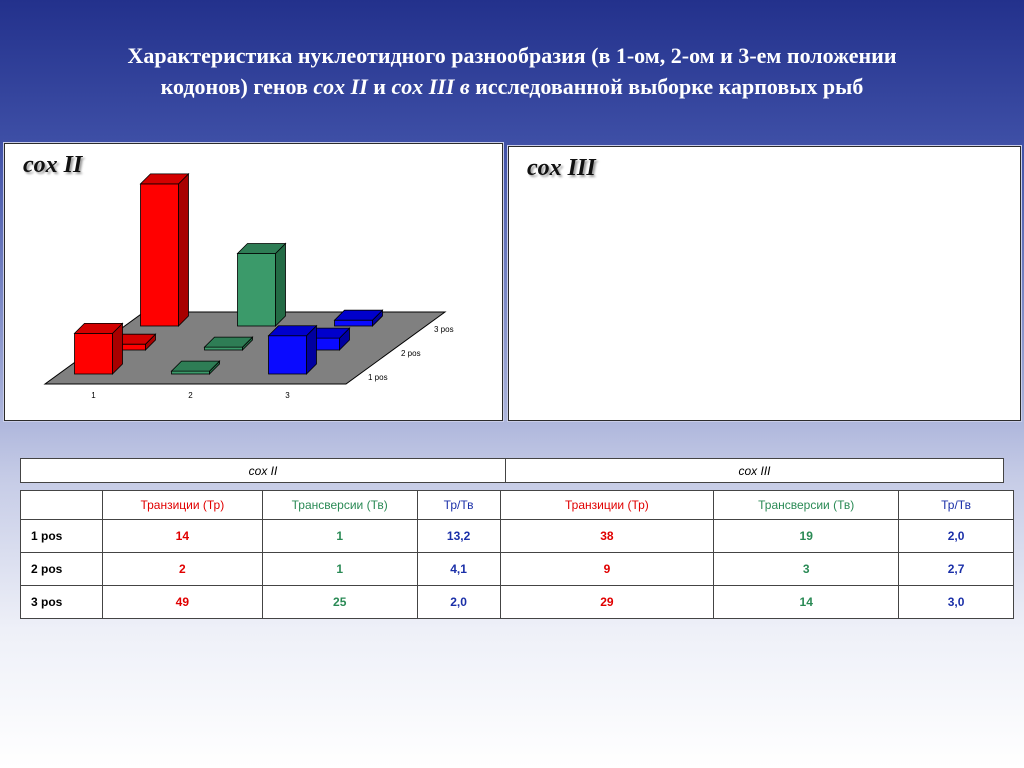 The image size is (1024, 768). I want to click on chart-cox2: 1 2 3 1 pos 2 pos 3 pos, so click(248, 286).